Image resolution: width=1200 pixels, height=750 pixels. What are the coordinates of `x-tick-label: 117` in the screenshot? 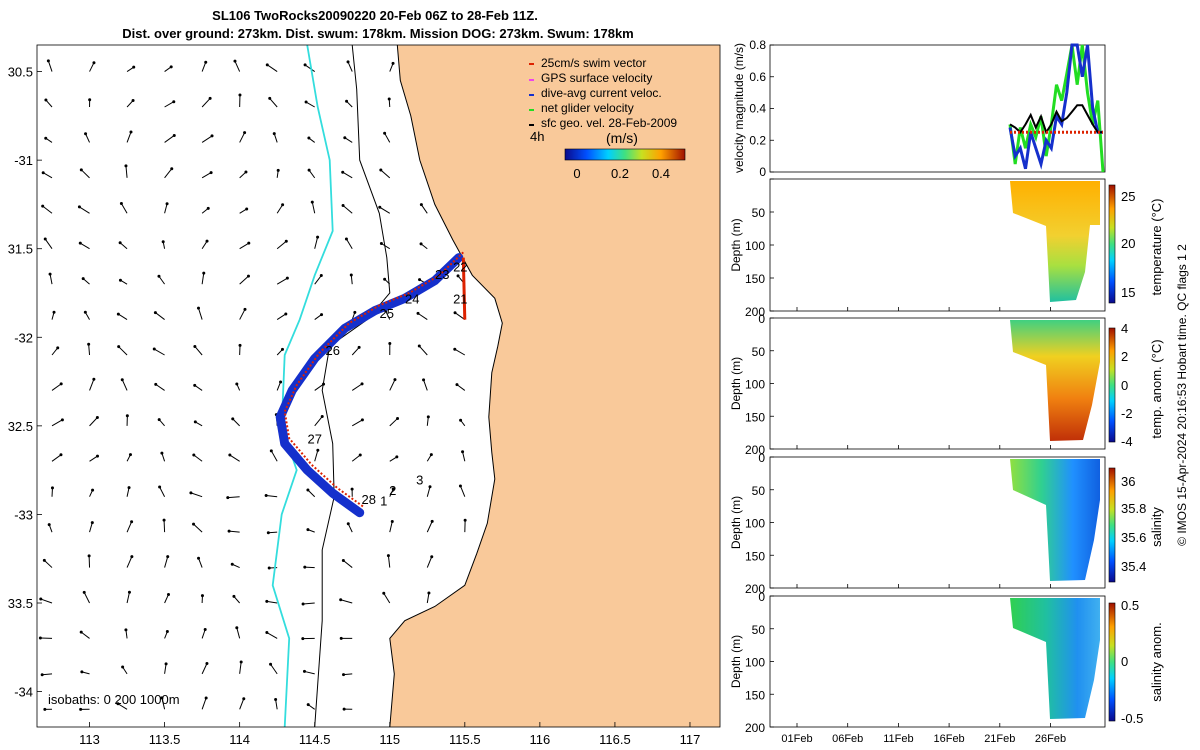 It's located at (690, 739).